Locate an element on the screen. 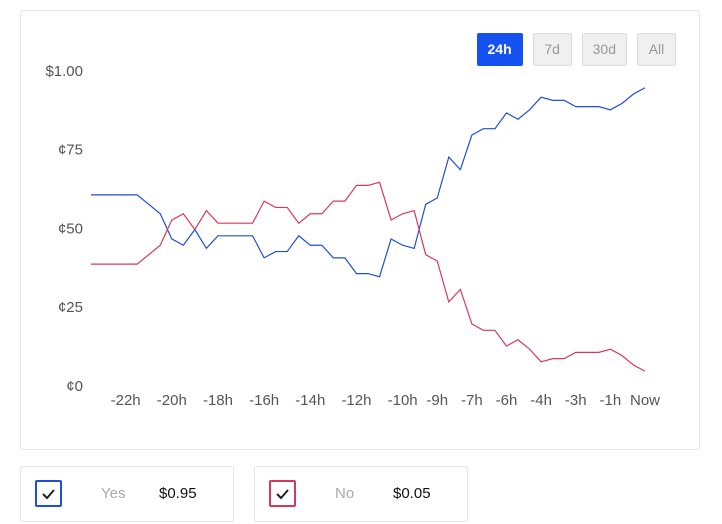 This screenshot has height=524, width=722. x-tick-label: -20h is located at coordinates (172, 400).